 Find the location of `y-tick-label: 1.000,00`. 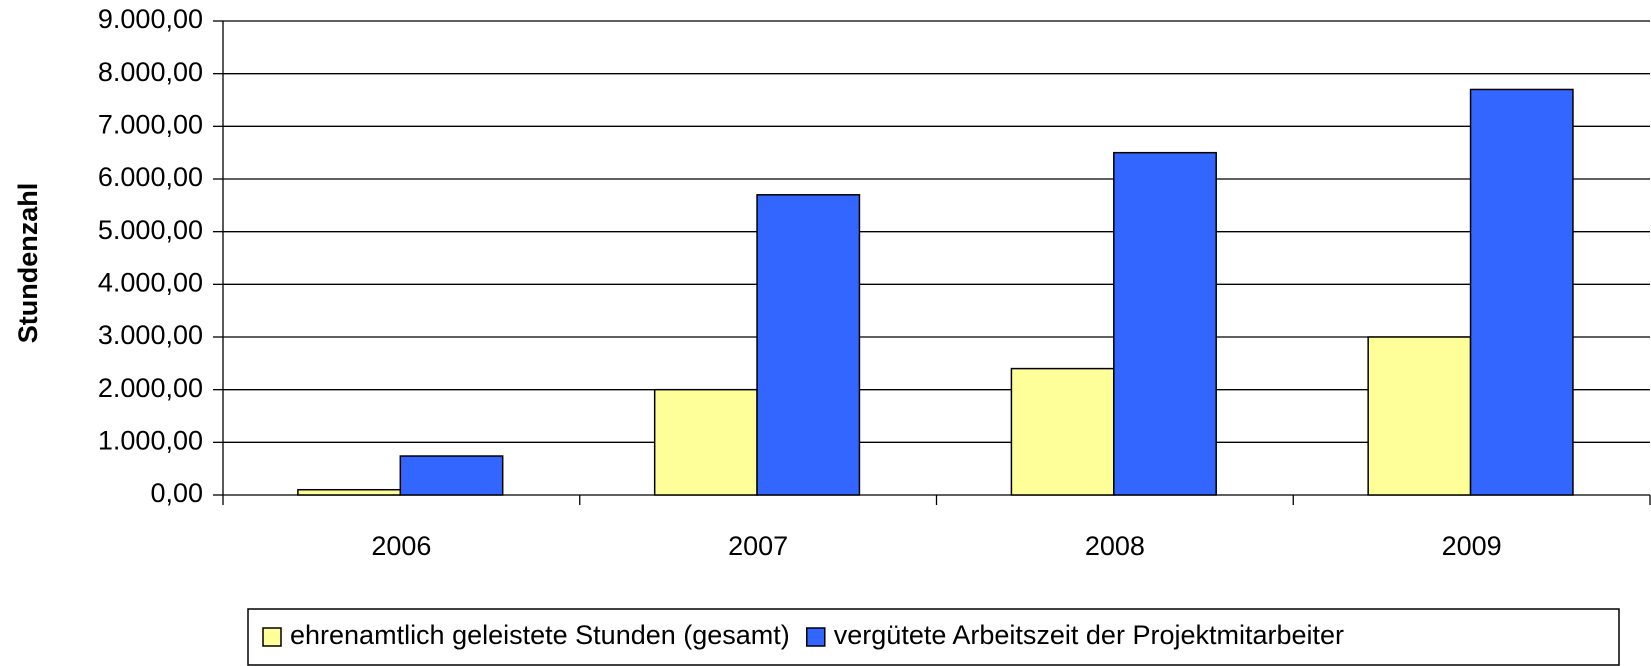

y-tick-label: 1.000,00 is located at coordinates (150, 440).